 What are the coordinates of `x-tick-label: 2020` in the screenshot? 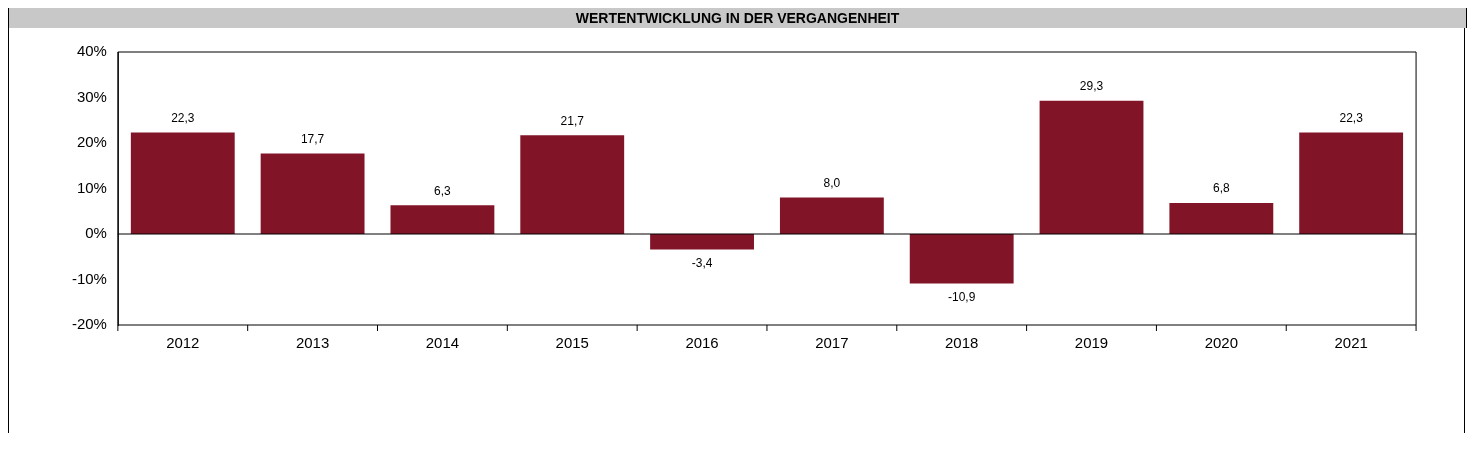 It's located at (1221, 343).